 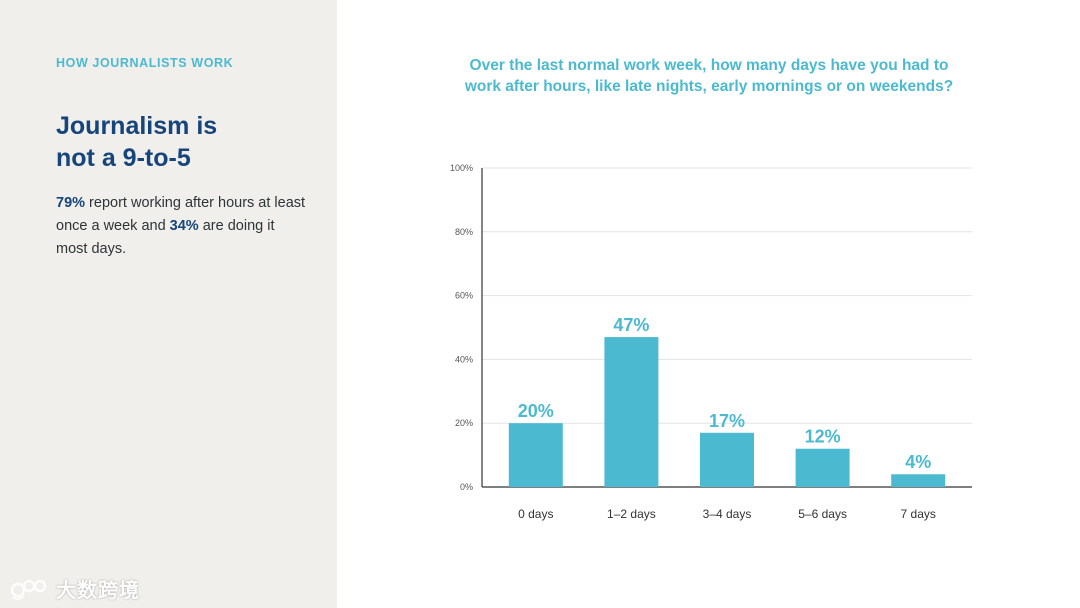 I want to click on y-tick-label: 60%, so click(x=464, y=296).